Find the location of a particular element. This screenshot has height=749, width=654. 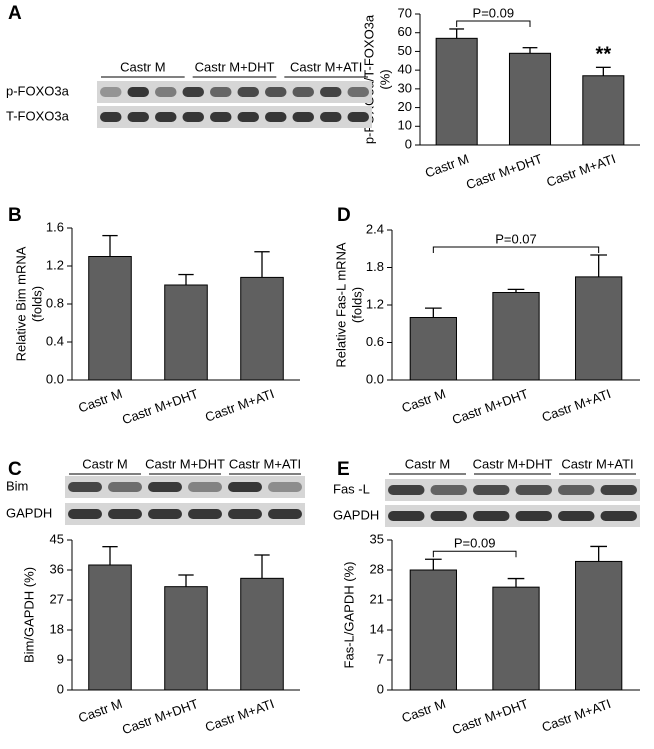

y-axis-label: Fas-L/GAPDH (%) is located at coordinates (348, 615).